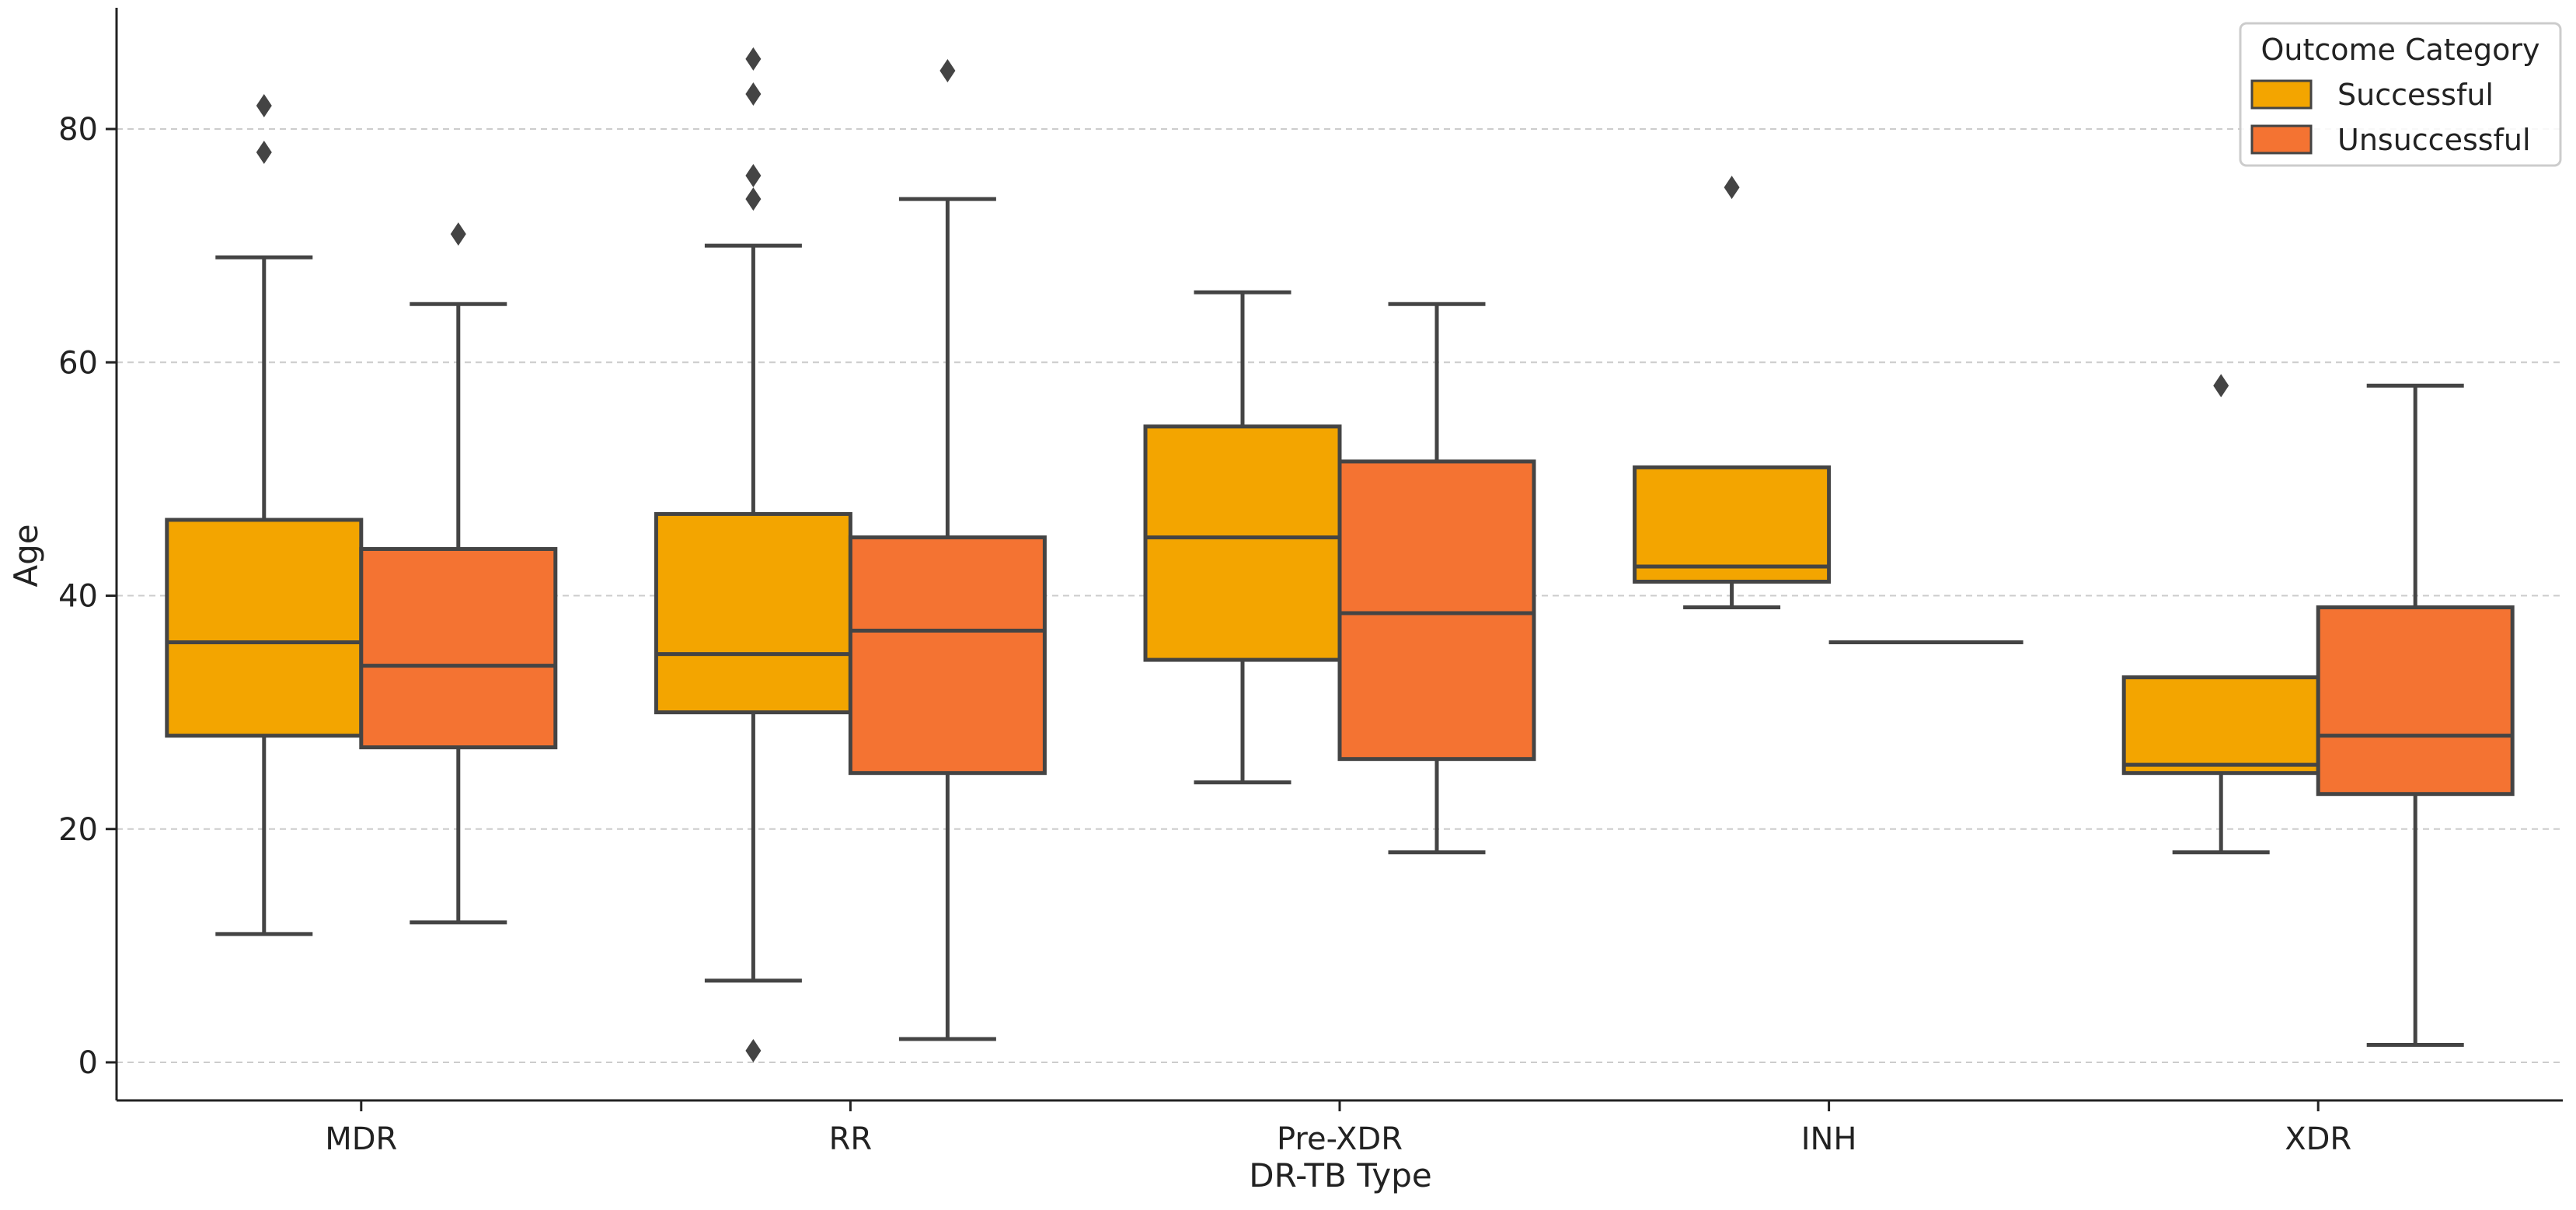 Image resolution: width=2576 pixels, height=1210 pixels. What do you see at coordinates (2400, 50) in the screenshot?
I see `legend-title: Outcome Category` at bounding box center [2400, 50].